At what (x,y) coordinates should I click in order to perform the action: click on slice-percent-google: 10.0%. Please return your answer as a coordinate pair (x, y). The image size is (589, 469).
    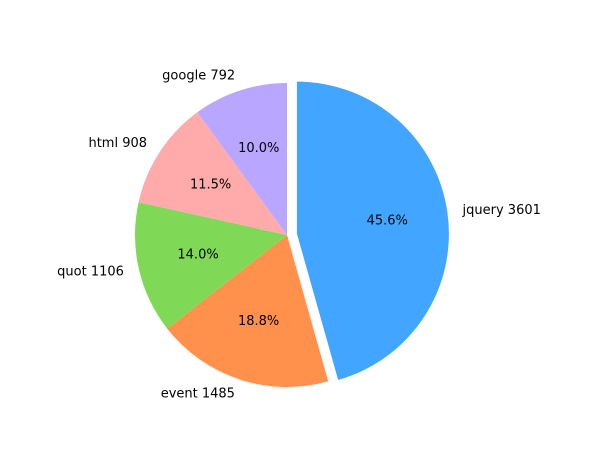
    Looking at the image, I should click on (258, 148).